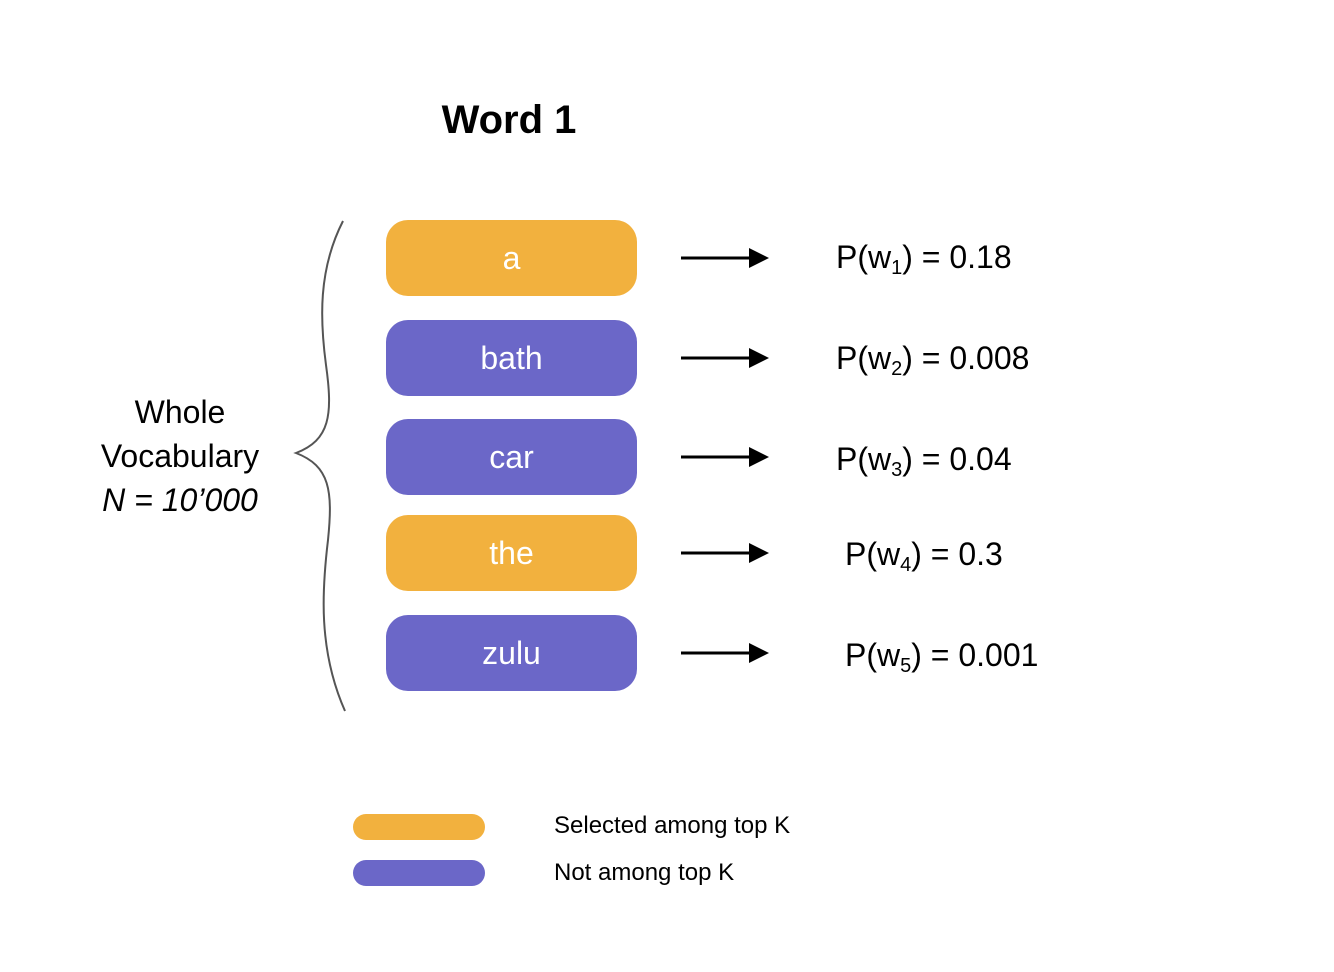  Describe the element at coordinates (924, 259) in the screenshot. I see `probability-w1: P(w1) = 0.18` at that location.